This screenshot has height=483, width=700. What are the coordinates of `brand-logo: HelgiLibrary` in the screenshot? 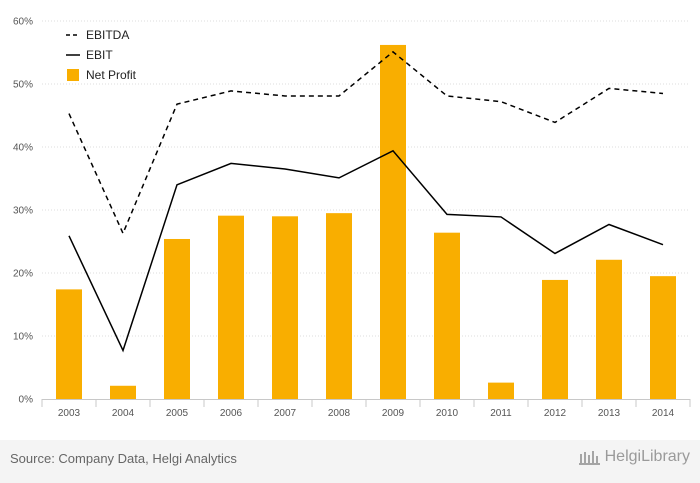 It's located at (634, 457).